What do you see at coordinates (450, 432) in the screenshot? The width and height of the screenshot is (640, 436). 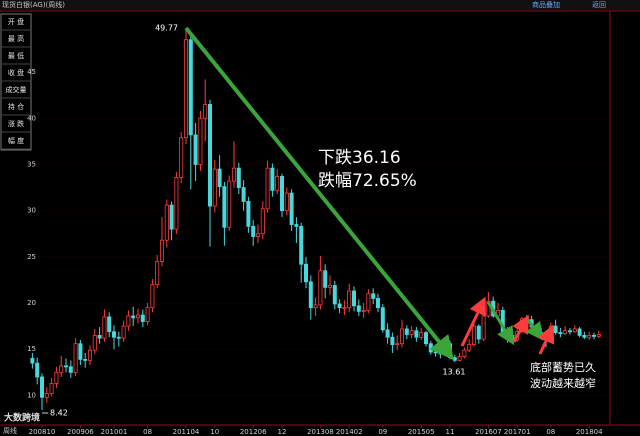 I see `x-tick-label: 11` at bounding box center [450, 432].